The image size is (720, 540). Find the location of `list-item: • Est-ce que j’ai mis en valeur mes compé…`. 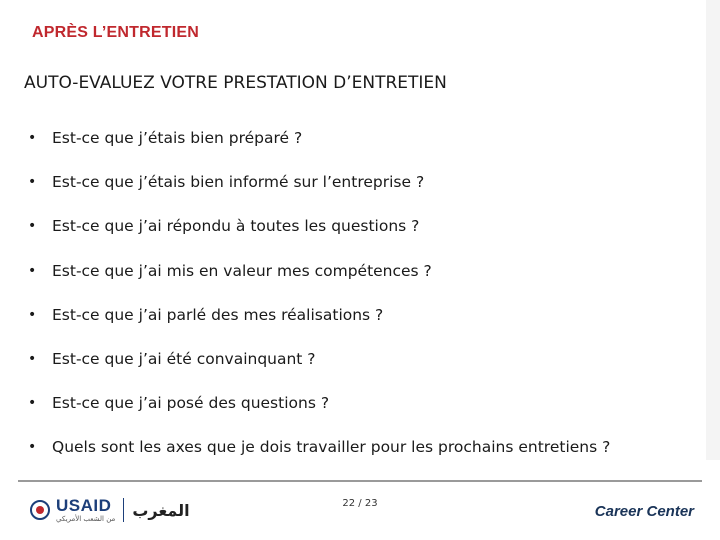

list-item: • Est-ce que j’ai mis en valeur mes compé… is located at coordinates (368, 271).